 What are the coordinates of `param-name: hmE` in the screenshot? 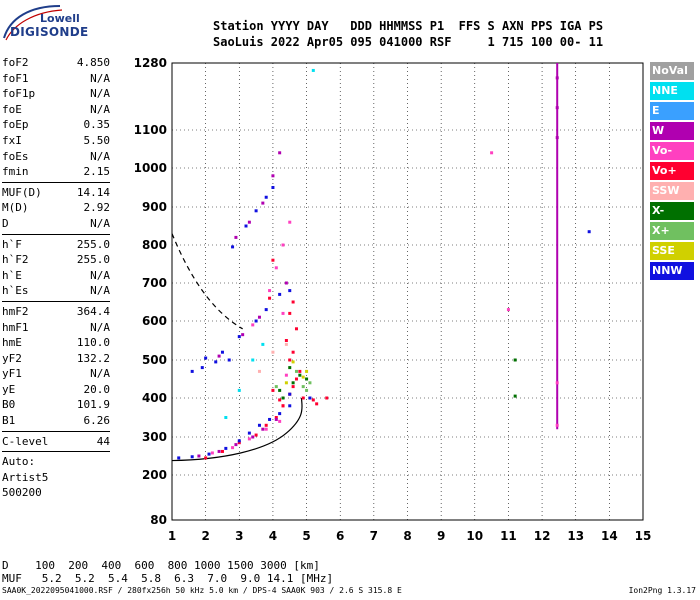 It's located at (12, 343).